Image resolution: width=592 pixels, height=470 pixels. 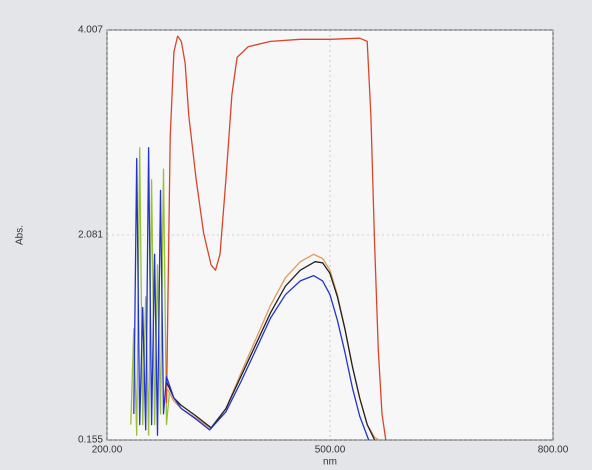 What do you see at coordinates (553, 450) in the screenshot?
I see `x-tick-label: 800.00` at bounding box center [553, 450].